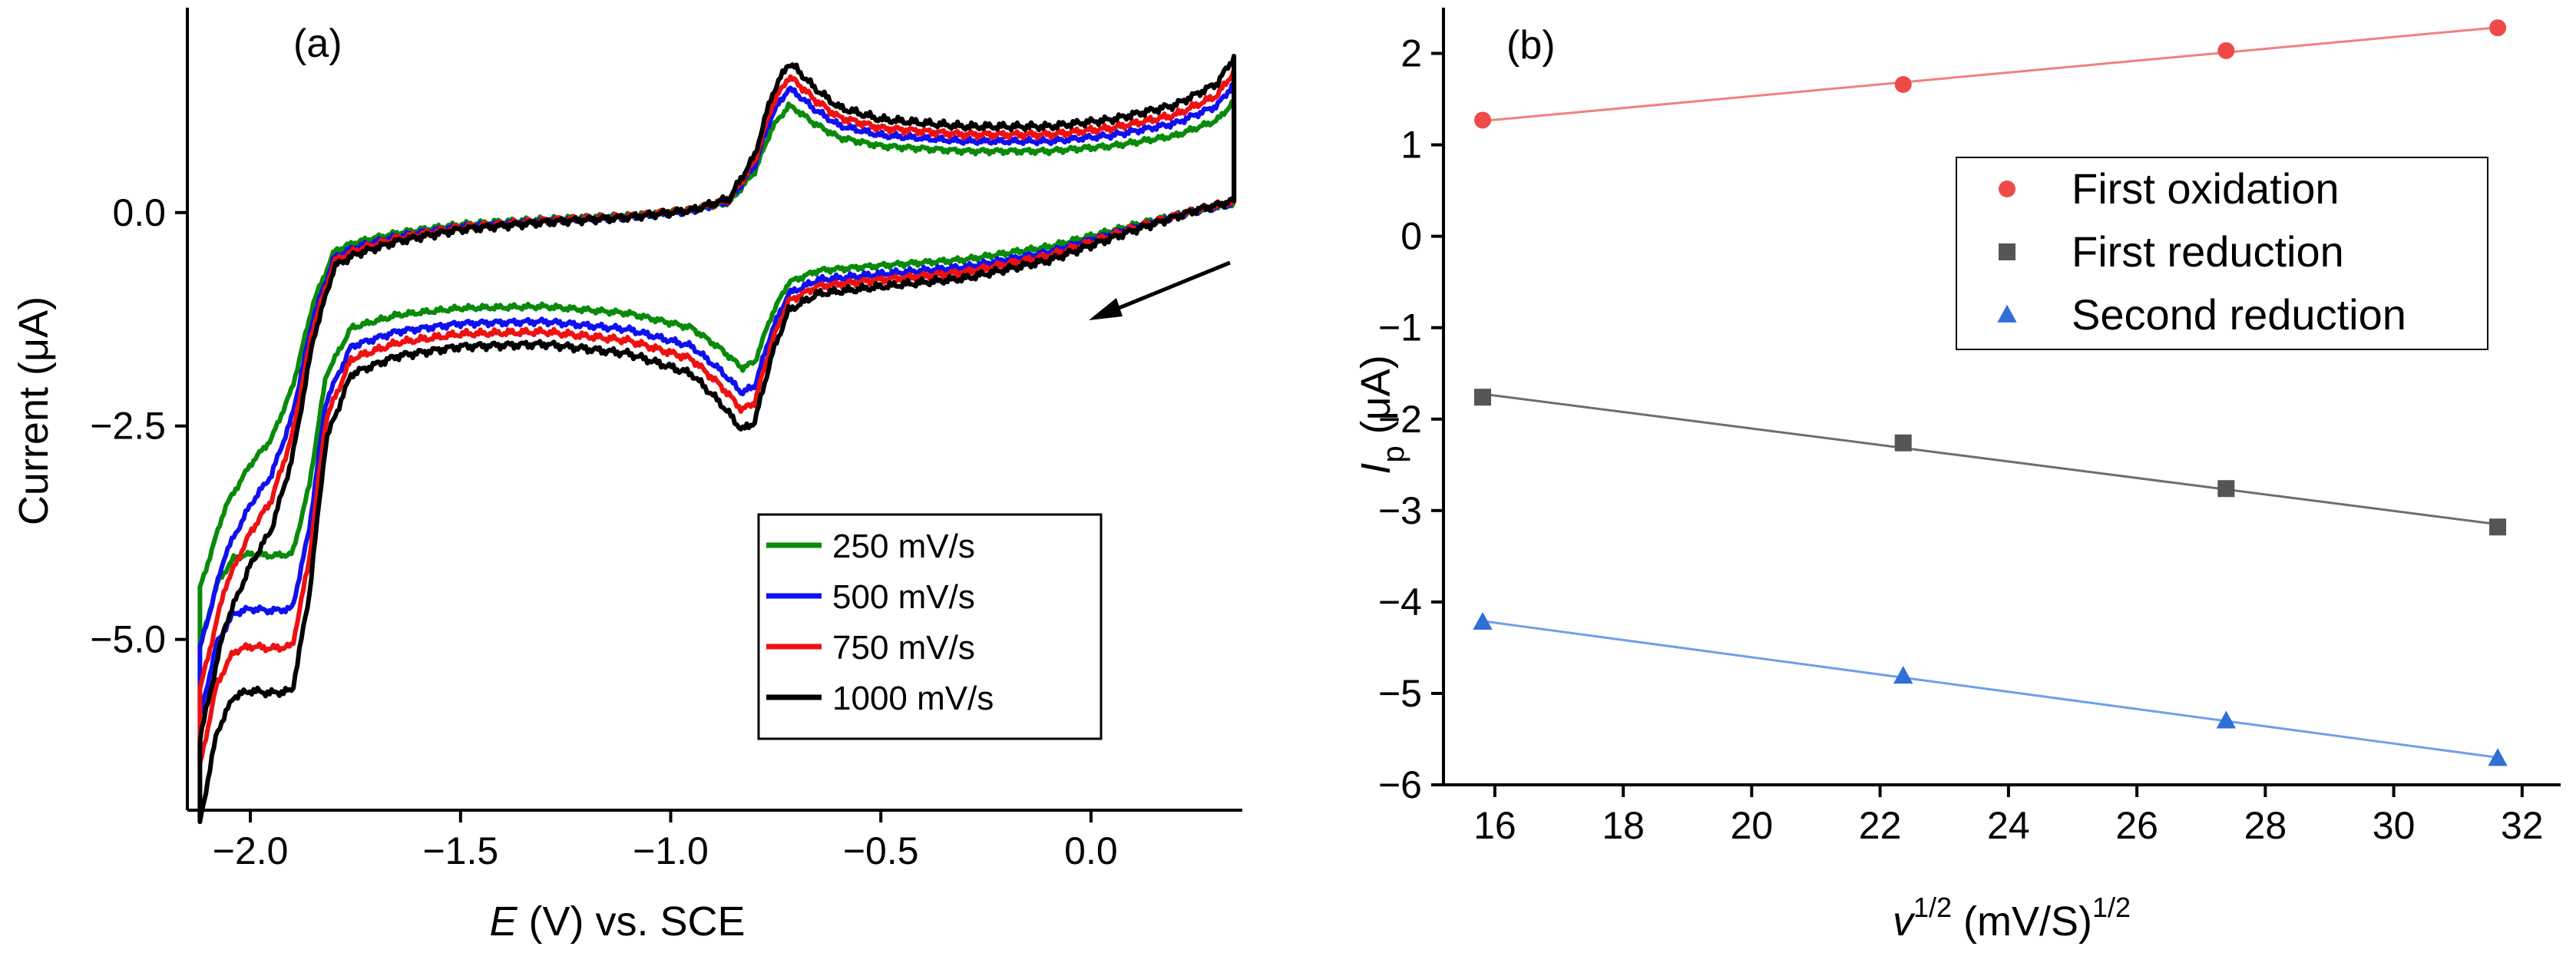 This screenshot has height=963, width=2576. Describe the element at coordinates (2008, 825) in the screenshot. I see `b-x-tick-label: 24` at that location.